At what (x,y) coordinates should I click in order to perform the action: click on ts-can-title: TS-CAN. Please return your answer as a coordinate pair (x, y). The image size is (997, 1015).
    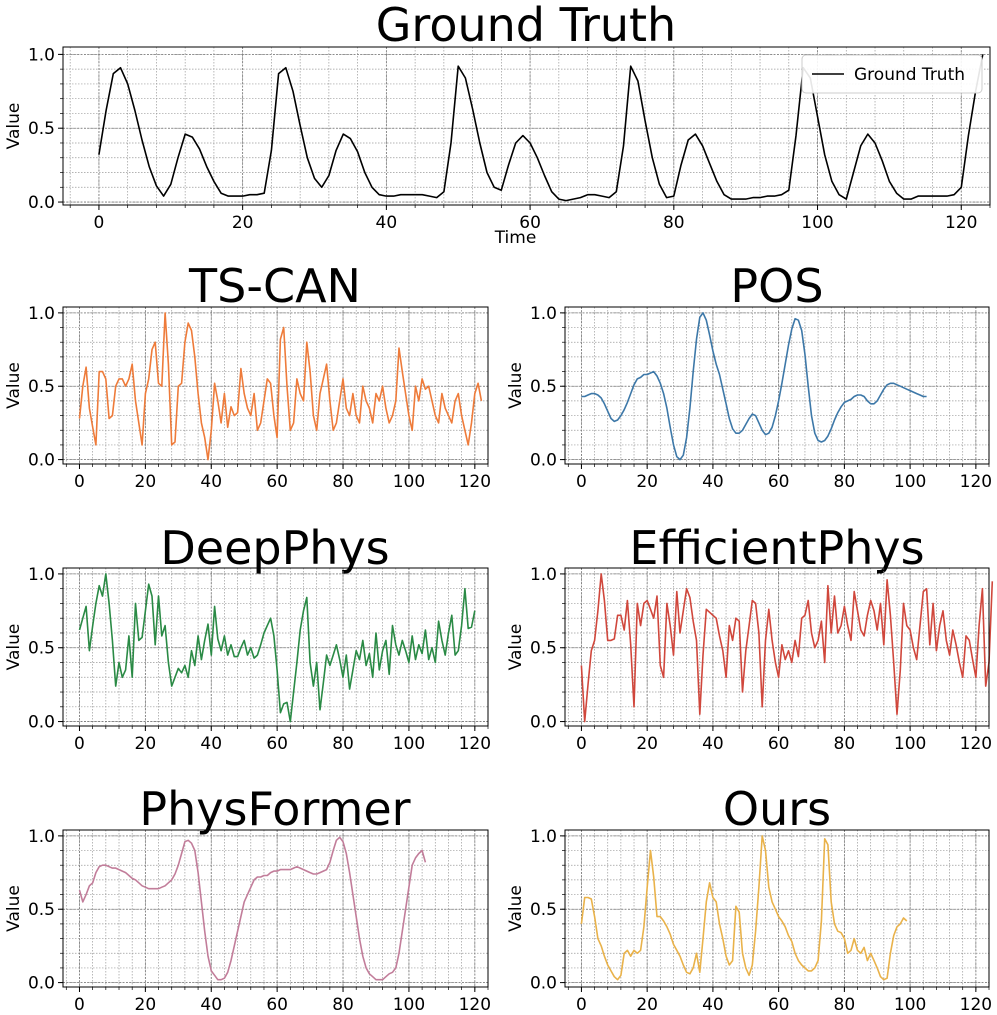
    Looking at the image, I should click on (274, 286).